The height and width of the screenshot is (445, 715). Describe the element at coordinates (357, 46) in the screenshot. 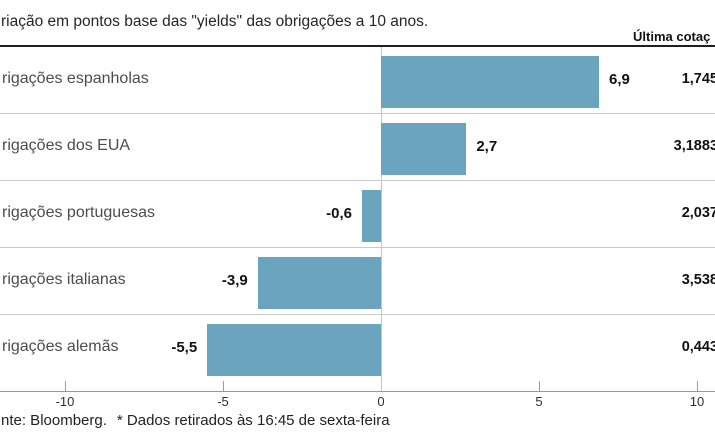

I see `header-divider` at that location.